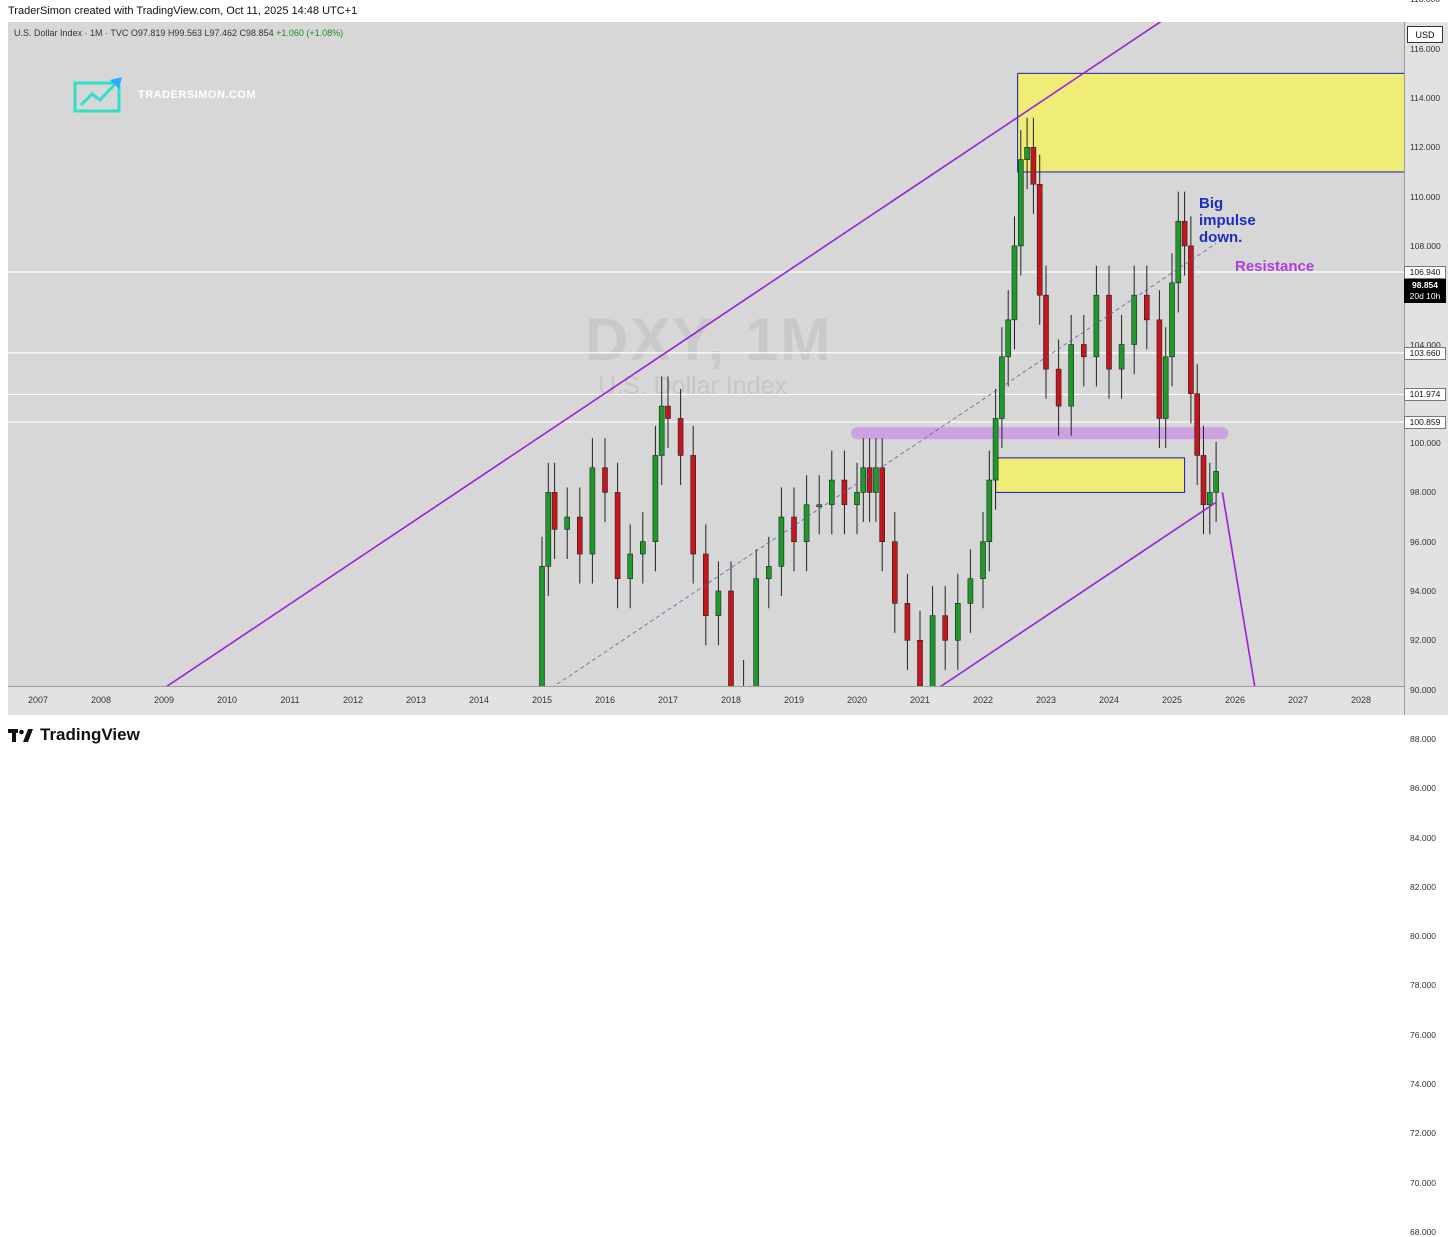 The height and width of the screenshot is (1237, 1456). Describe the element at coordinates (1426, 368) in the screenshot. I see `price-axis` at that location.